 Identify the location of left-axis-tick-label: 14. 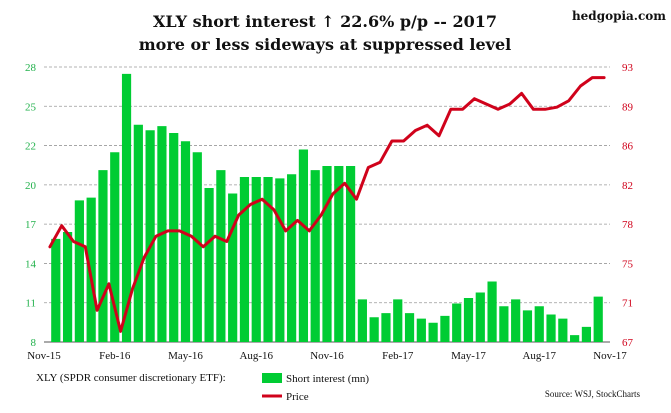
(31, 264).